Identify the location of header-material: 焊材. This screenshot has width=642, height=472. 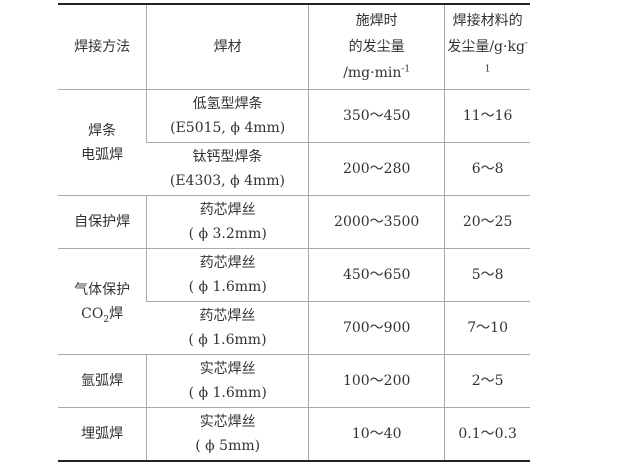
(227, 46).